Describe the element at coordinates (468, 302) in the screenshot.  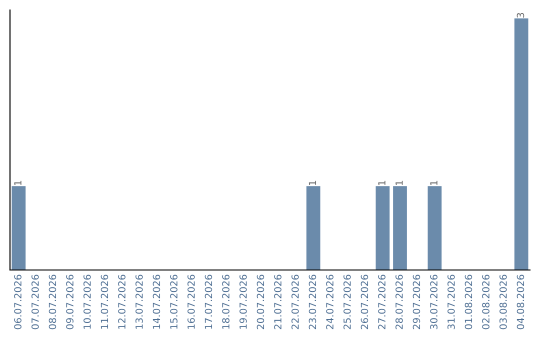
I see `x-tick-label: 01.08.2026` at that location.